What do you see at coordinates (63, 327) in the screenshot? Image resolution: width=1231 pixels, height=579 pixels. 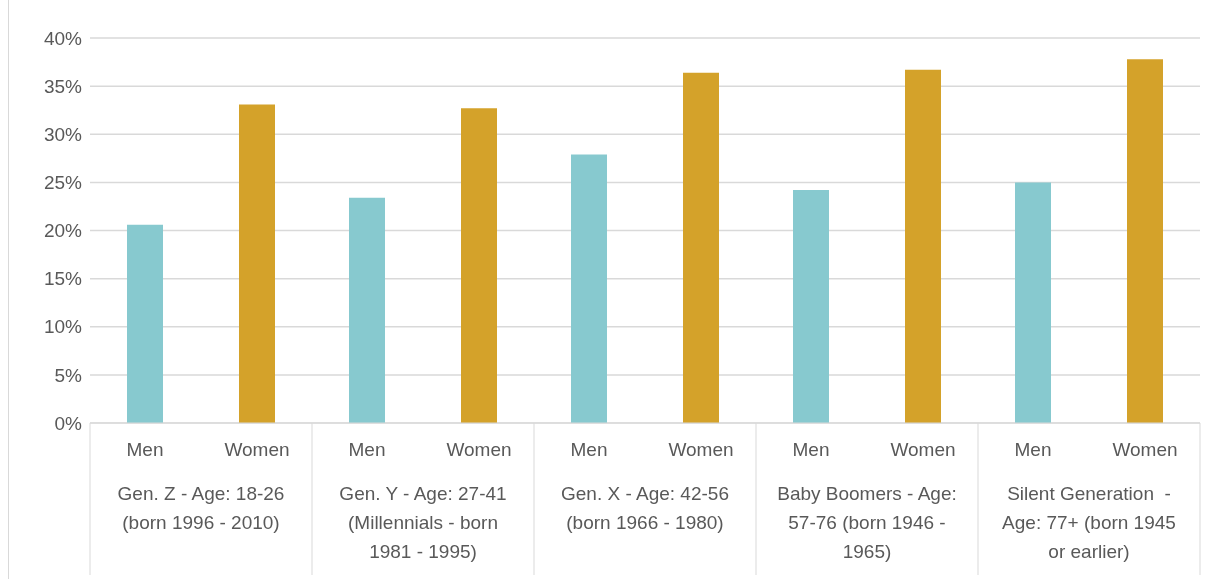 I see `y-tick-label: 10%` at bounding box center [63, 327].